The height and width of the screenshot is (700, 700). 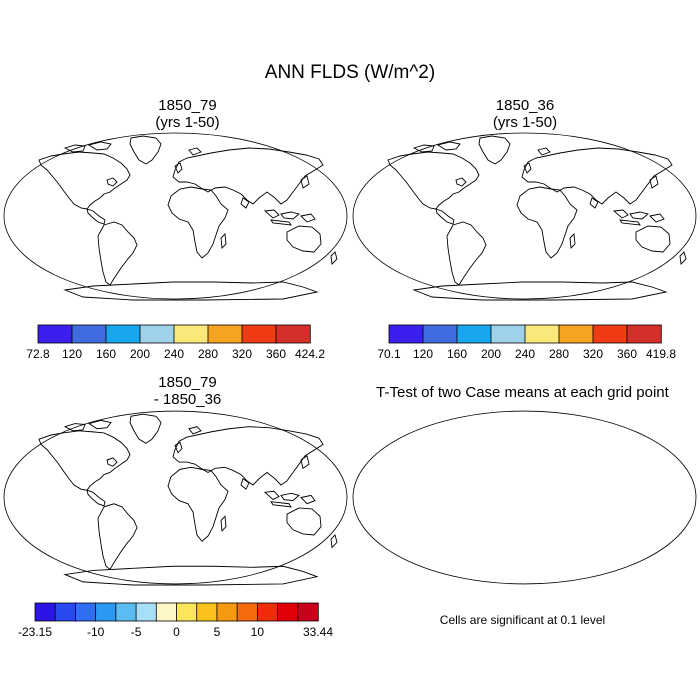 What do you see at coordinates (318, 632) in the screenshot?
I see `colorbar-tick-label: 33.44` at bounding box center [318, 632].